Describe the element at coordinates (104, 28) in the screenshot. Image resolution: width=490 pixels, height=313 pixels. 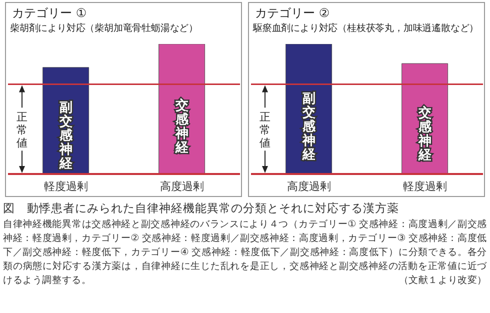
I see `chart-subtitle: 柴胡剤により対応（柴胡加竜骨牡蛎湯など）` at that location.